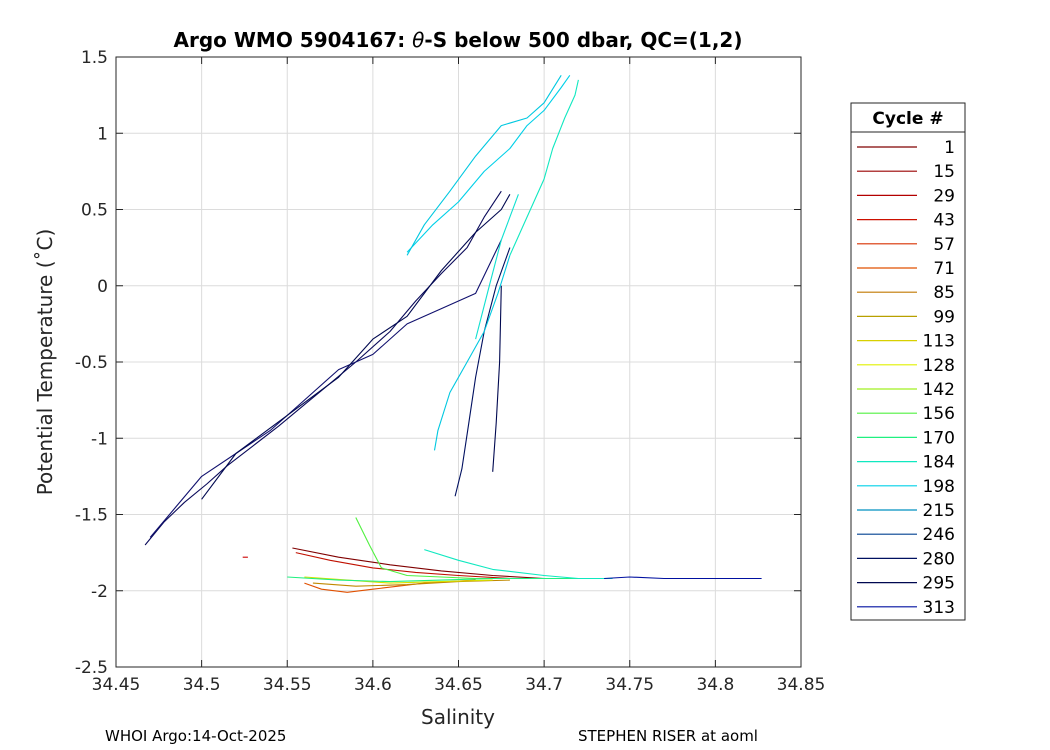 The image size is (1050, 750). I want to click on series-line-cyan-upper-branch, so click(488, 163).